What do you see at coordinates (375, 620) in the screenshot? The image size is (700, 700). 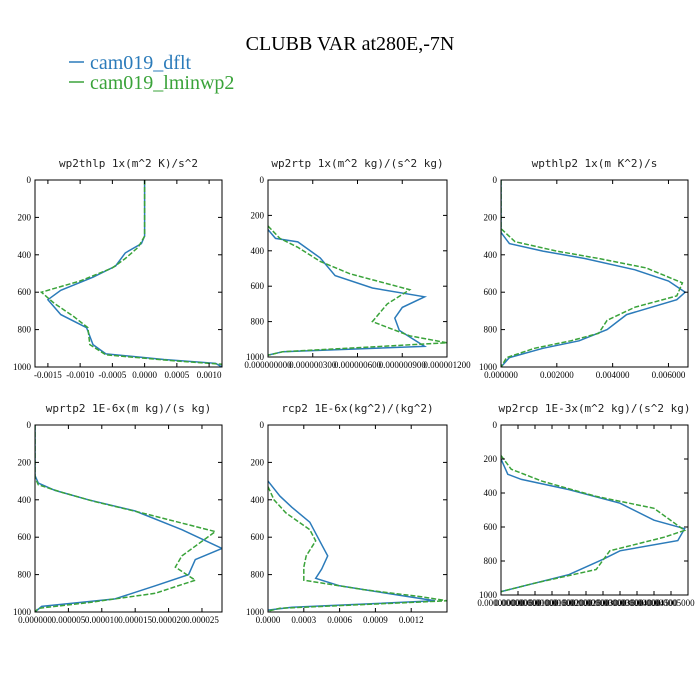 I see `x-tick-label: 0.0009` at bounding box center [375, 620].